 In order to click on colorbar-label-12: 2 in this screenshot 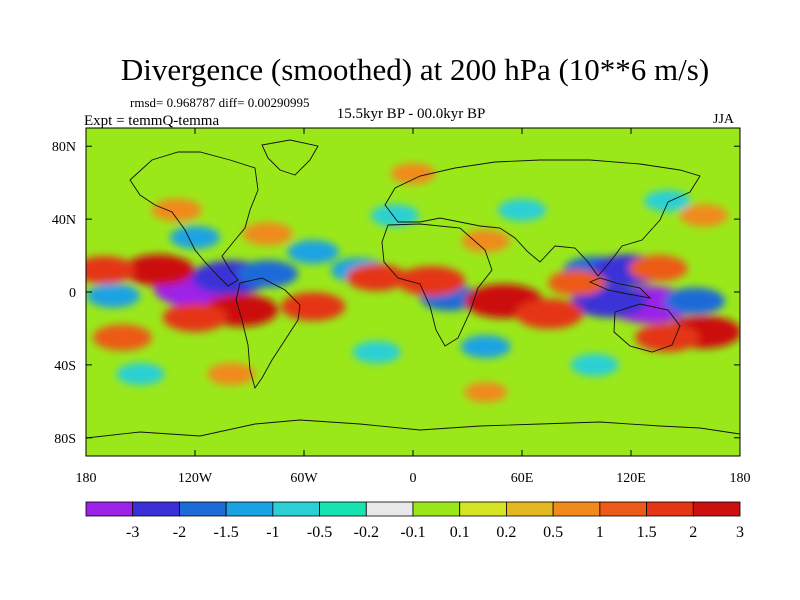, I will do `click(693, 532)`.